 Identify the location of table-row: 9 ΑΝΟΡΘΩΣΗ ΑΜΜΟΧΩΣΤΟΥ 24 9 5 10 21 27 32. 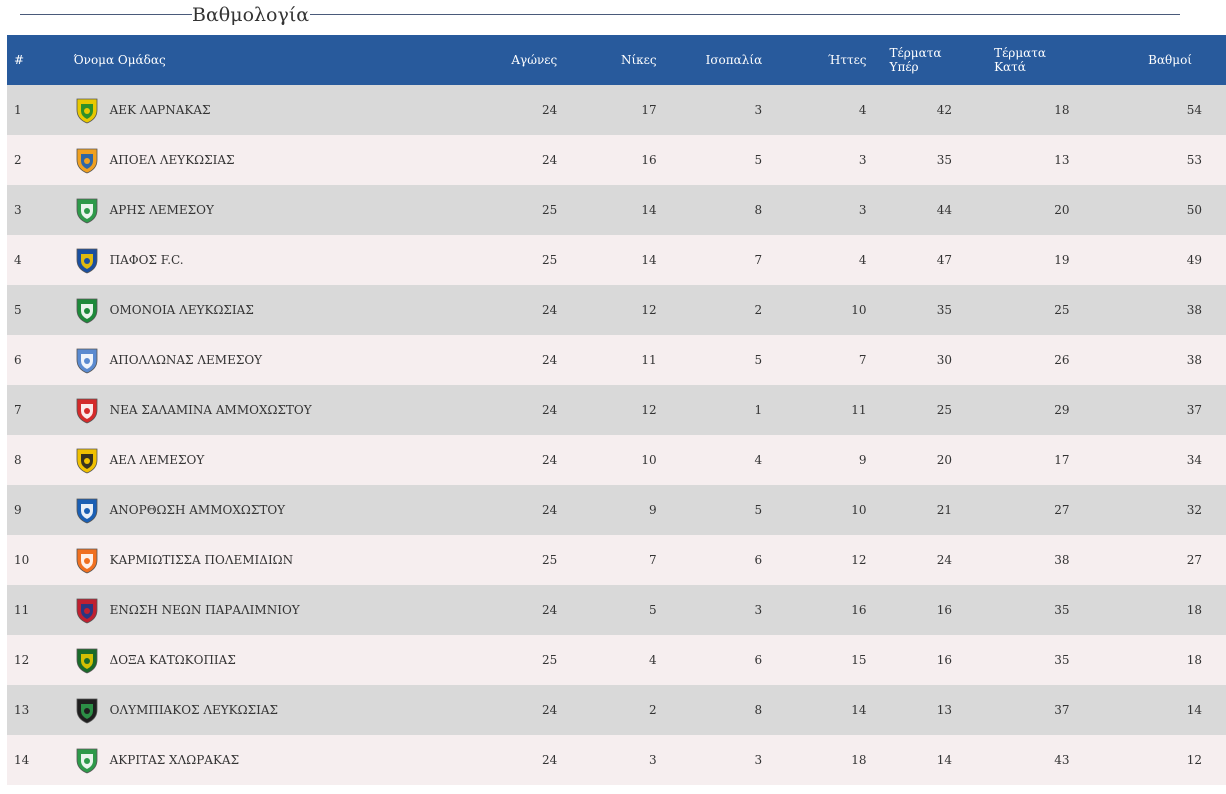
(616, 510).